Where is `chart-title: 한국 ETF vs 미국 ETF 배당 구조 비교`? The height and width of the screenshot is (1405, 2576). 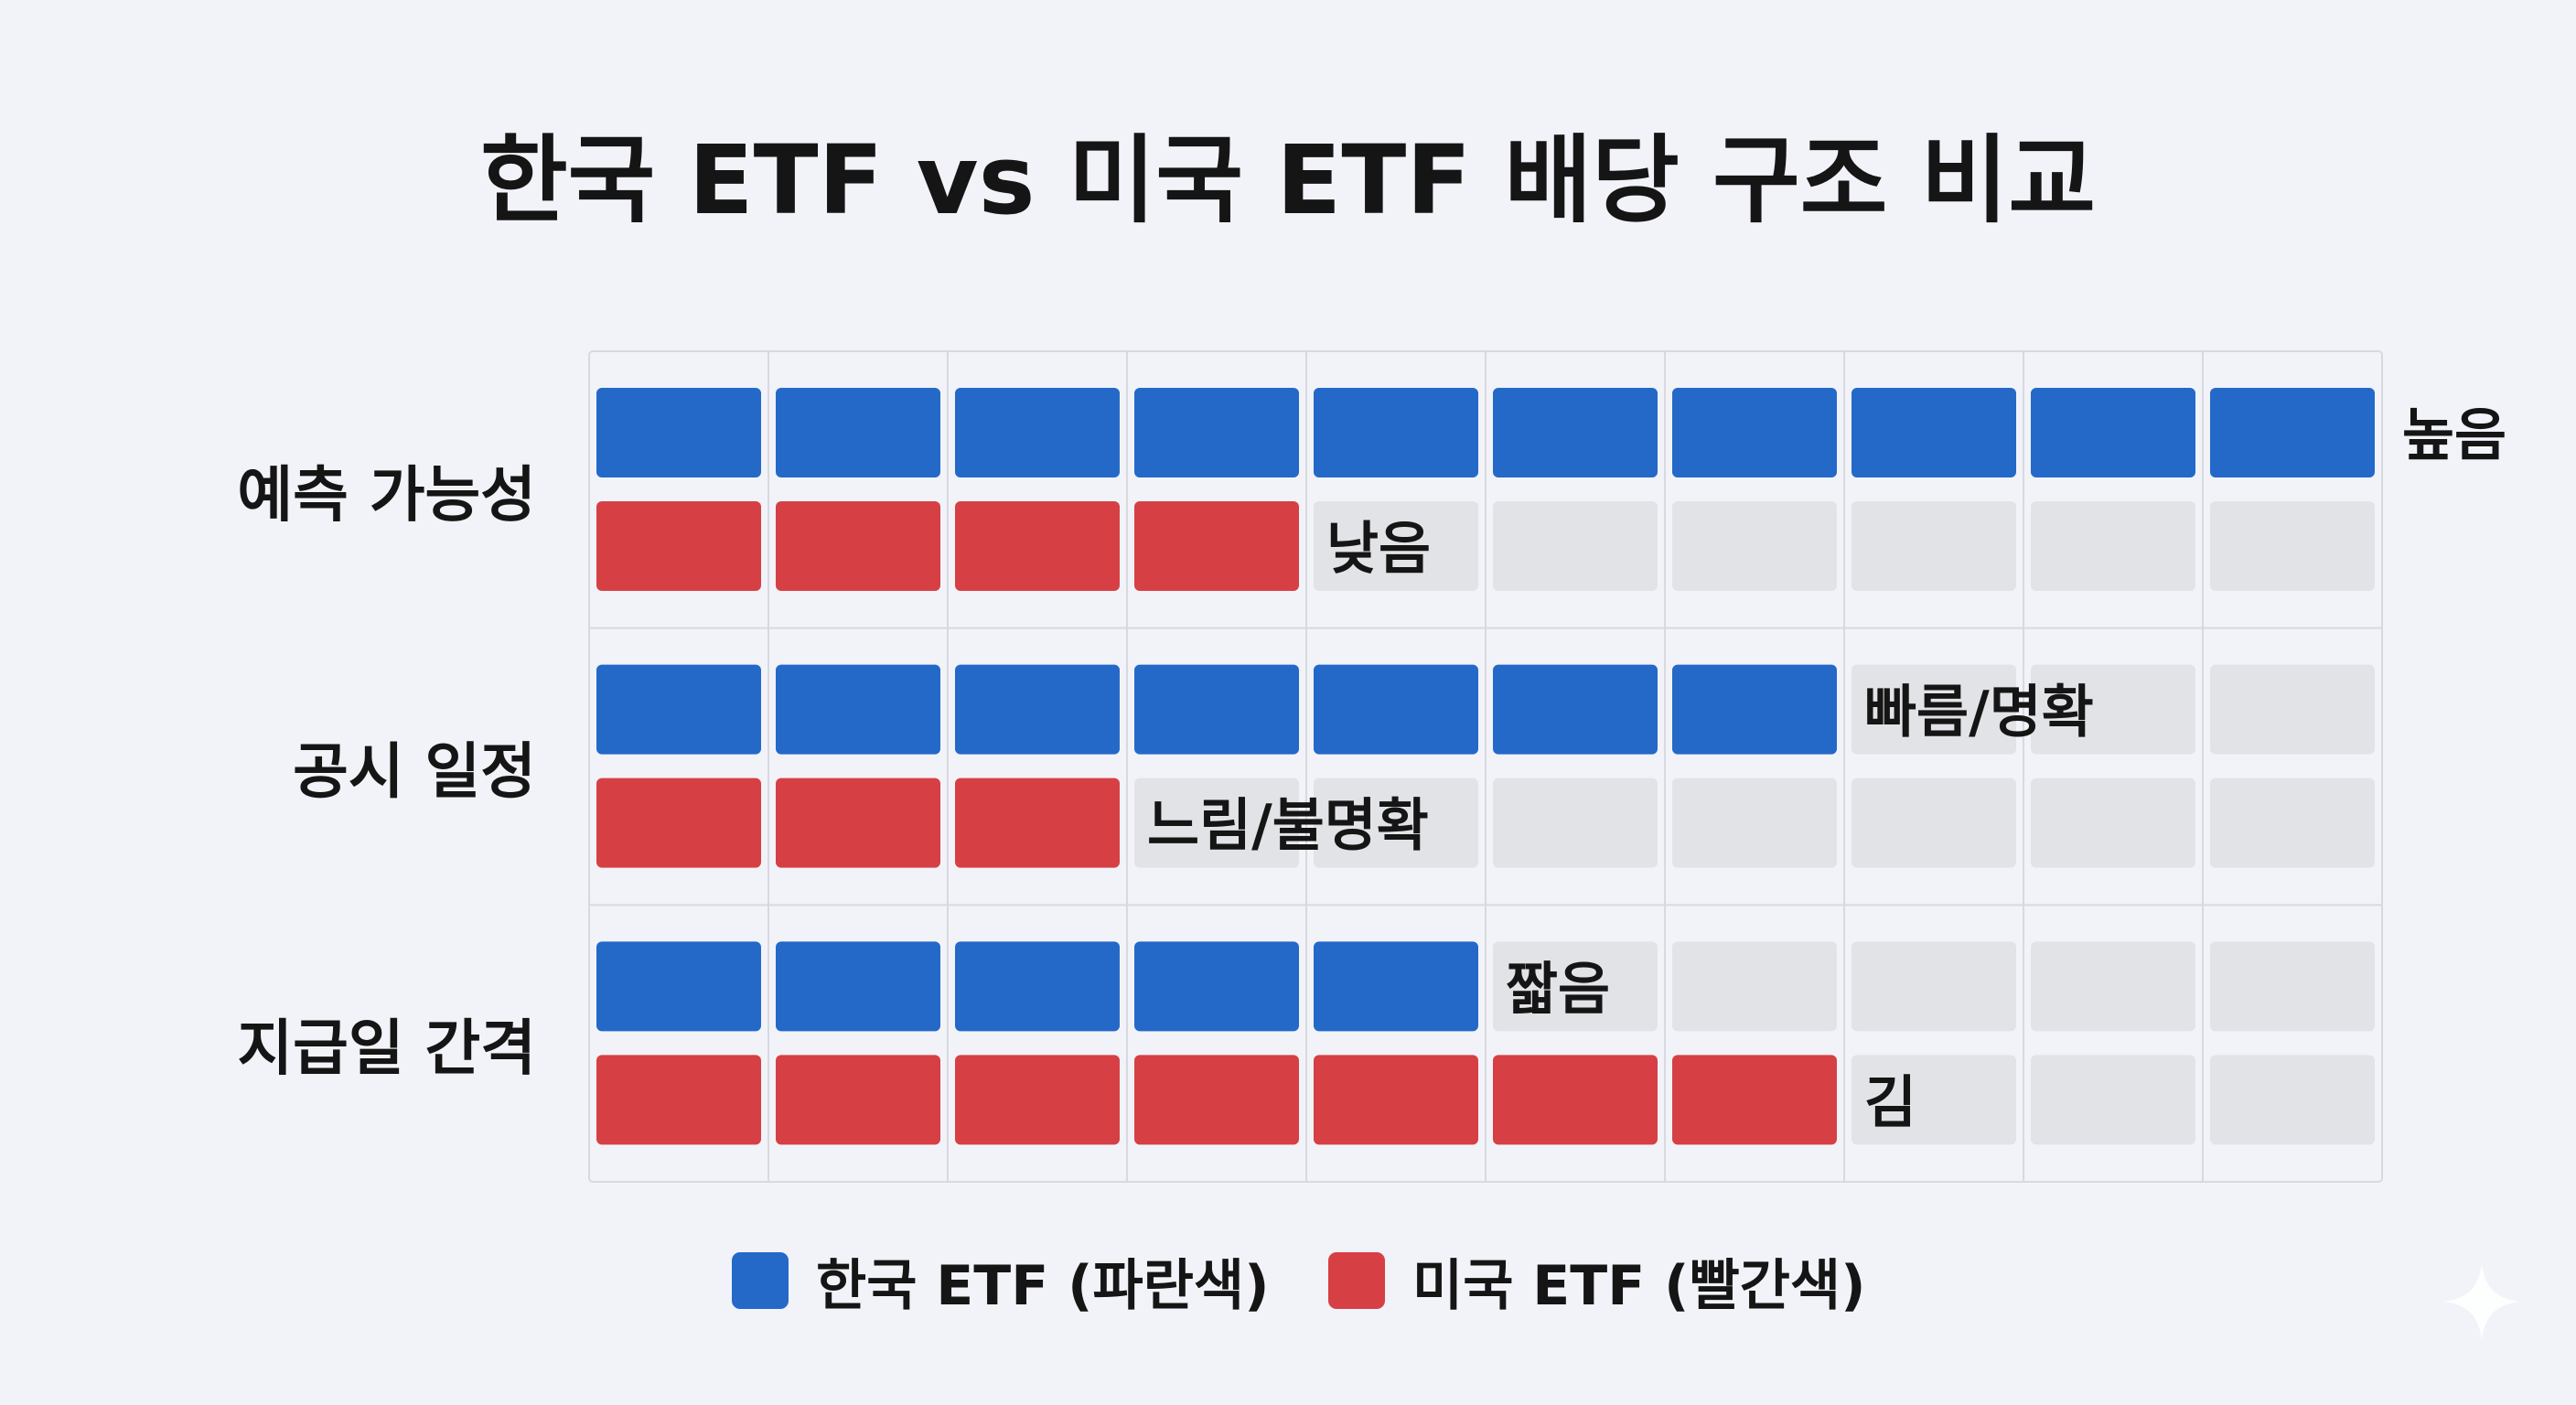
chart-title: 한국 ETF vs 미국 ETF 배당 구조 비교 is located at coordinates (1288, 180).